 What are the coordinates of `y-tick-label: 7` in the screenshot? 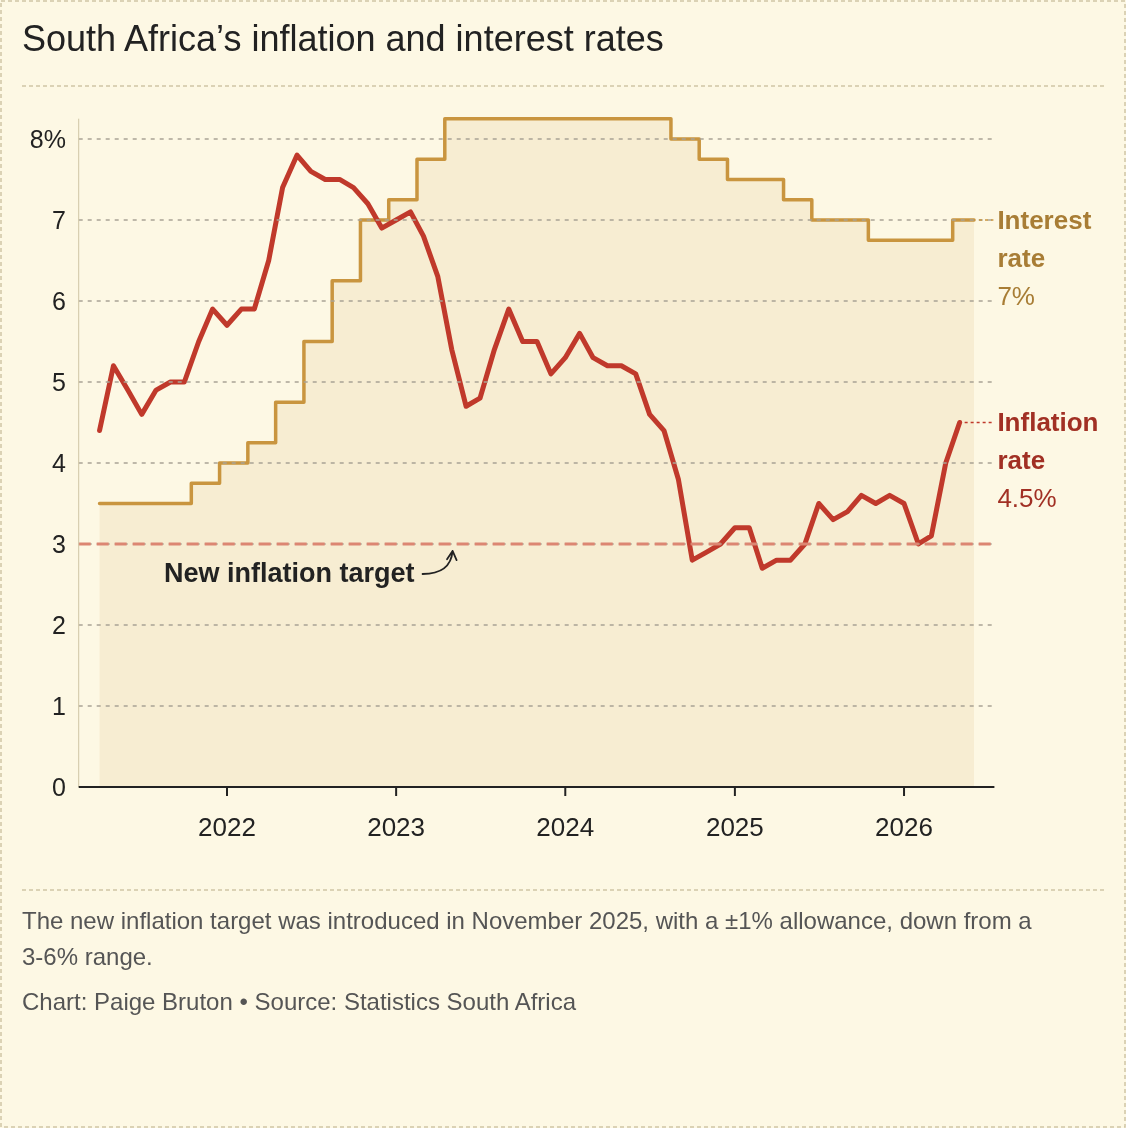 It's located at (59, 219).